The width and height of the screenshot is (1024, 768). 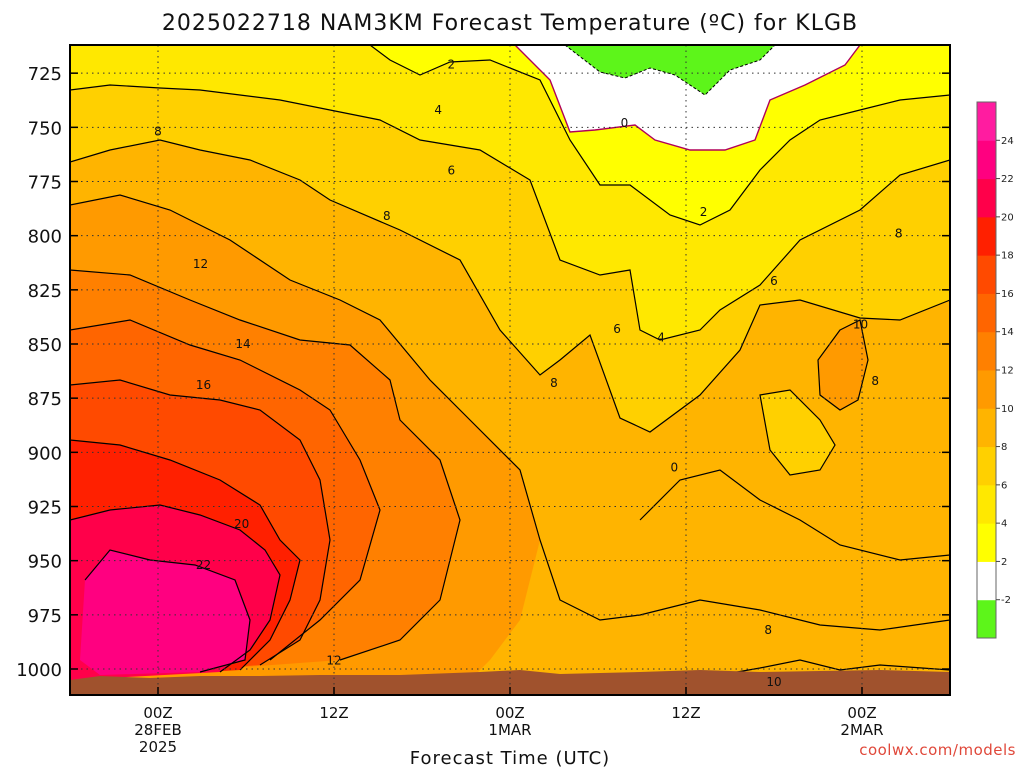 I want to click on y-tick-label: 925, so click(x=45, y=508).